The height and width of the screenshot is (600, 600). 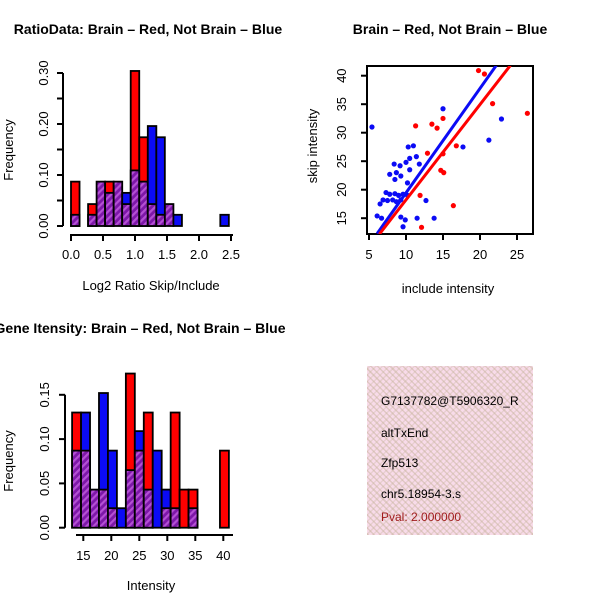 What do you see at coordinates (368, 254) in the screenshot?
I see `svg-text: 5` at bounding box center [368, 254].